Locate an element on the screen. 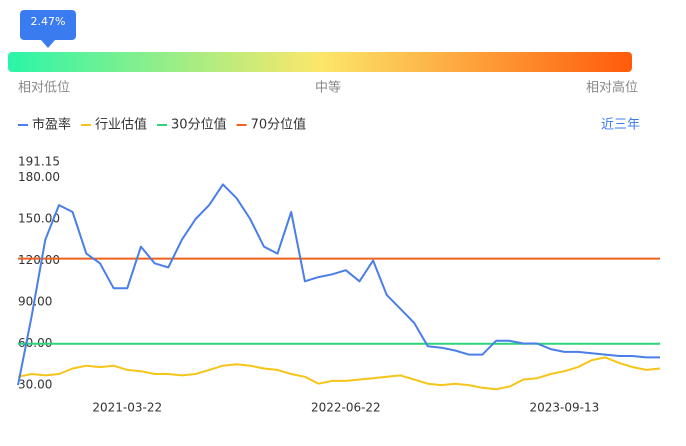 This screenshot has height=446, width=686. x-tick-label: 2023-09-13 is located at coordinates (565, 408).